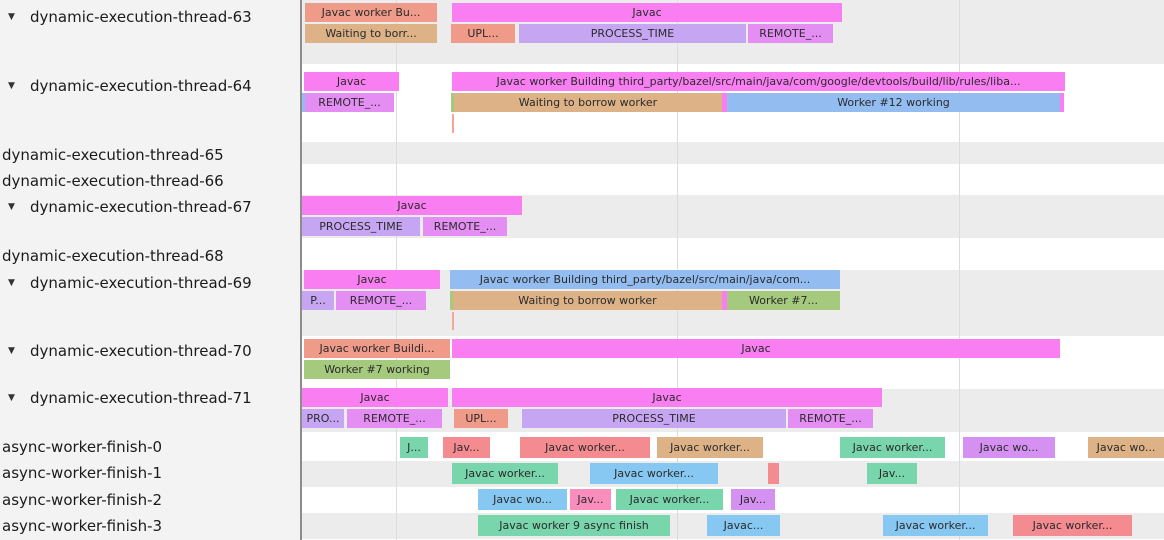 This screenshot has height=540, width=1164. What do you see at coordinates (113, 181) in the screenshot?
I see `thread-label: dynamic-execution-thread-66` at bounding box center [113, 181].